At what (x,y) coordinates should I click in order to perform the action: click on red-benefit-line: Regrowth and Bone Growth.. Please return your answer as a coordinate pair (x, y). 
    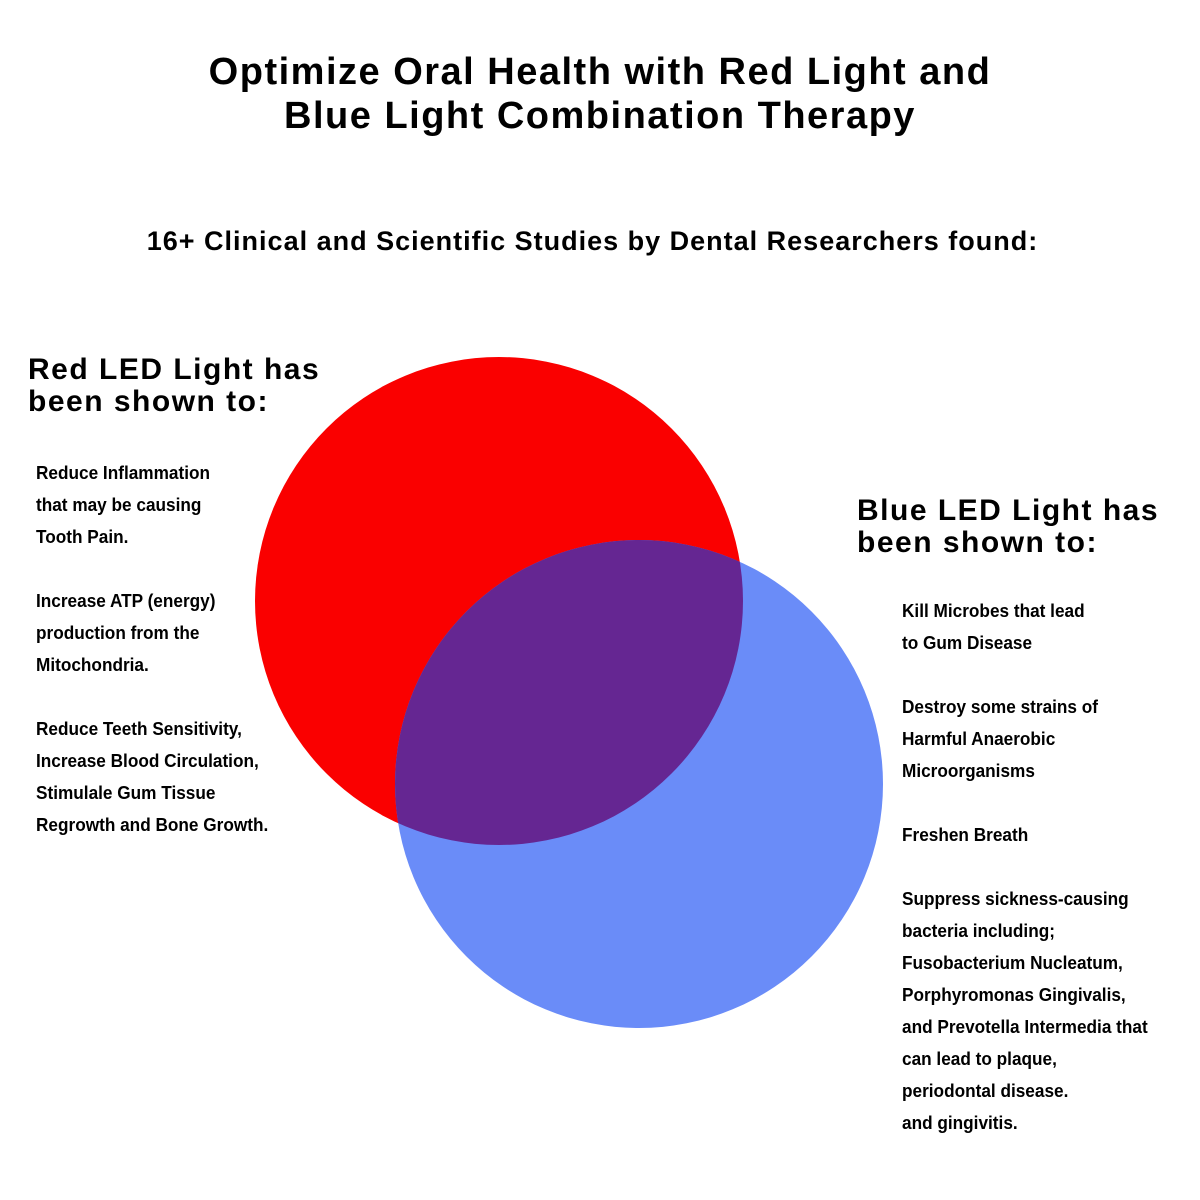
    Looking at the image, I should click on (152, 824).